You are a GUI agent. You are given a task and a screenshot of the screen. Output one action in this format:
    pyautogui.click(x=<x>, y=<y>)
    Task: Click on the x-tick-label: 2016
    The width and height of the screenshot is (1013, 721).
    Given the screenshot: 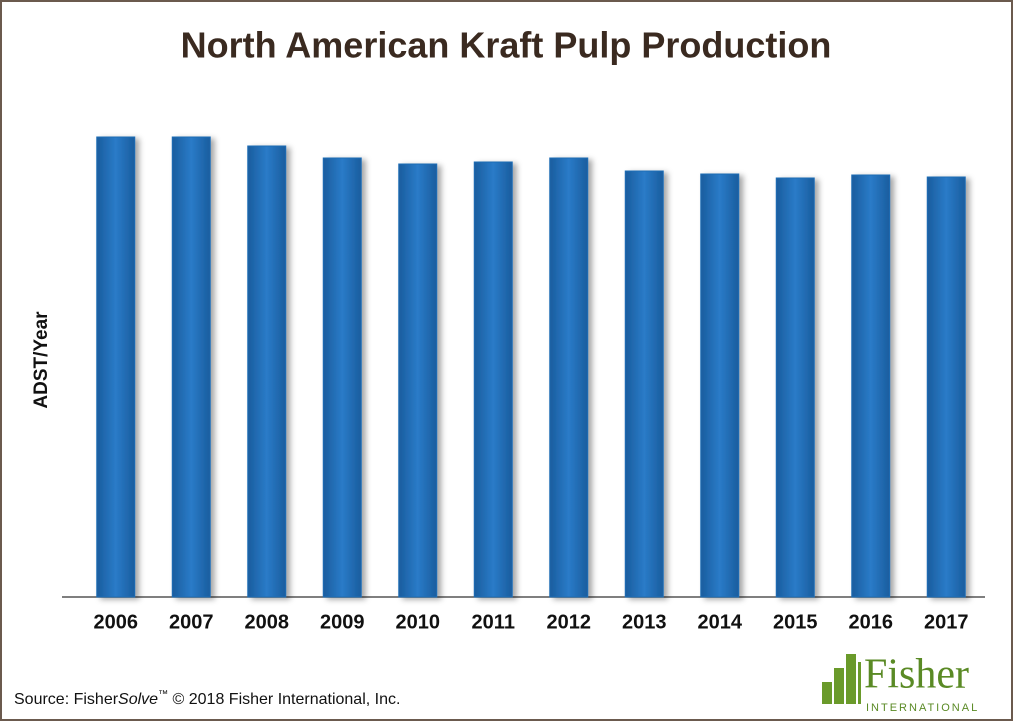 What is the action you would take?
    pyautogui.click(x=871, y=622)
    